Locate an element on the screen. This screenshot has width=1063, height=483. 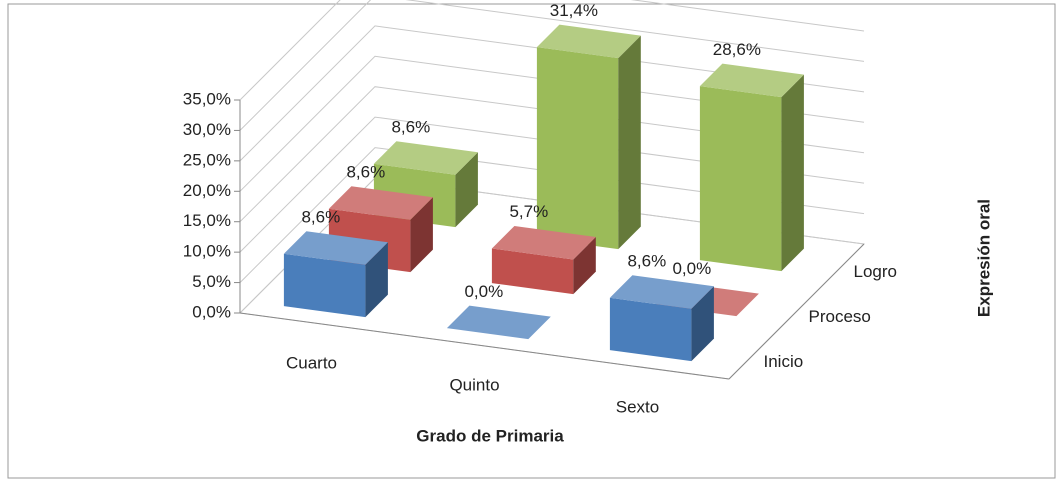
y-tick-label: 30,0% is located at coordinates (207, 129).